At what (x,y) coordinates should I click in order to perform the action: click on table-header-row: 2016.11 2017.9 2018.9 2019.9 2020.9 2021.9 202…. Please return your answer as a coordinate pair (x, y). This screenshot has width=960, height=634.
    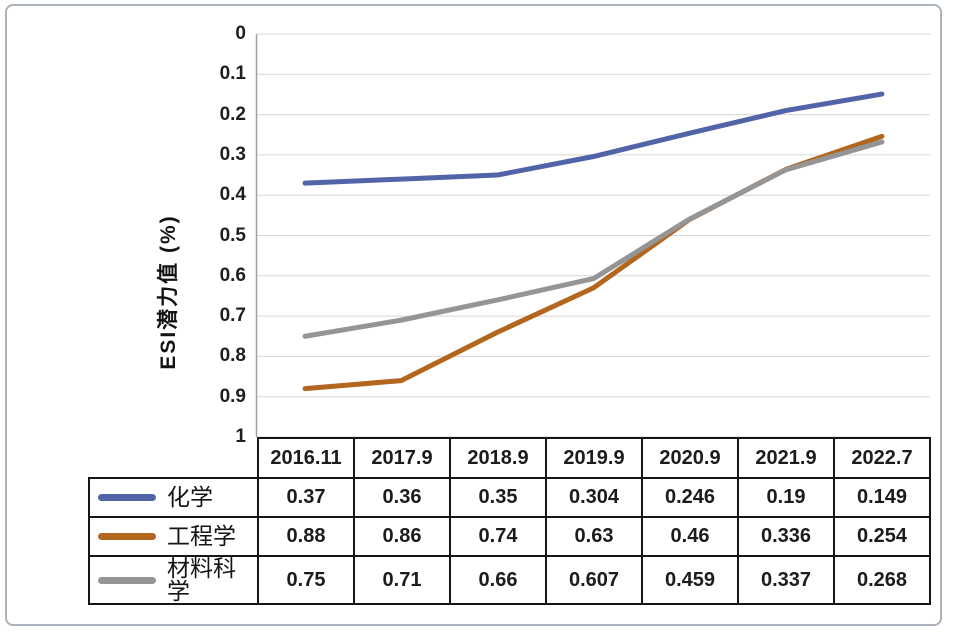
    Looking at the image, I should click on (510, 458).